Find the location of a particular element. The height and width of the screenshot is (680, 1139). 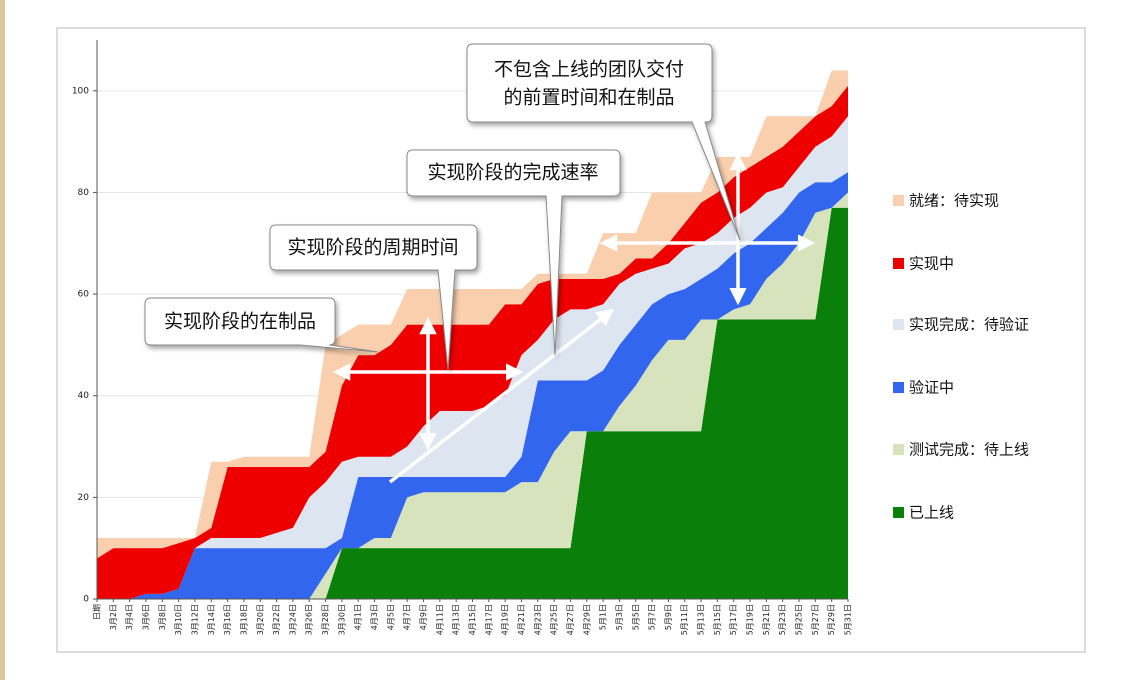

legend-label: 测试完成：待上线 is located at coordinates (969, 450).